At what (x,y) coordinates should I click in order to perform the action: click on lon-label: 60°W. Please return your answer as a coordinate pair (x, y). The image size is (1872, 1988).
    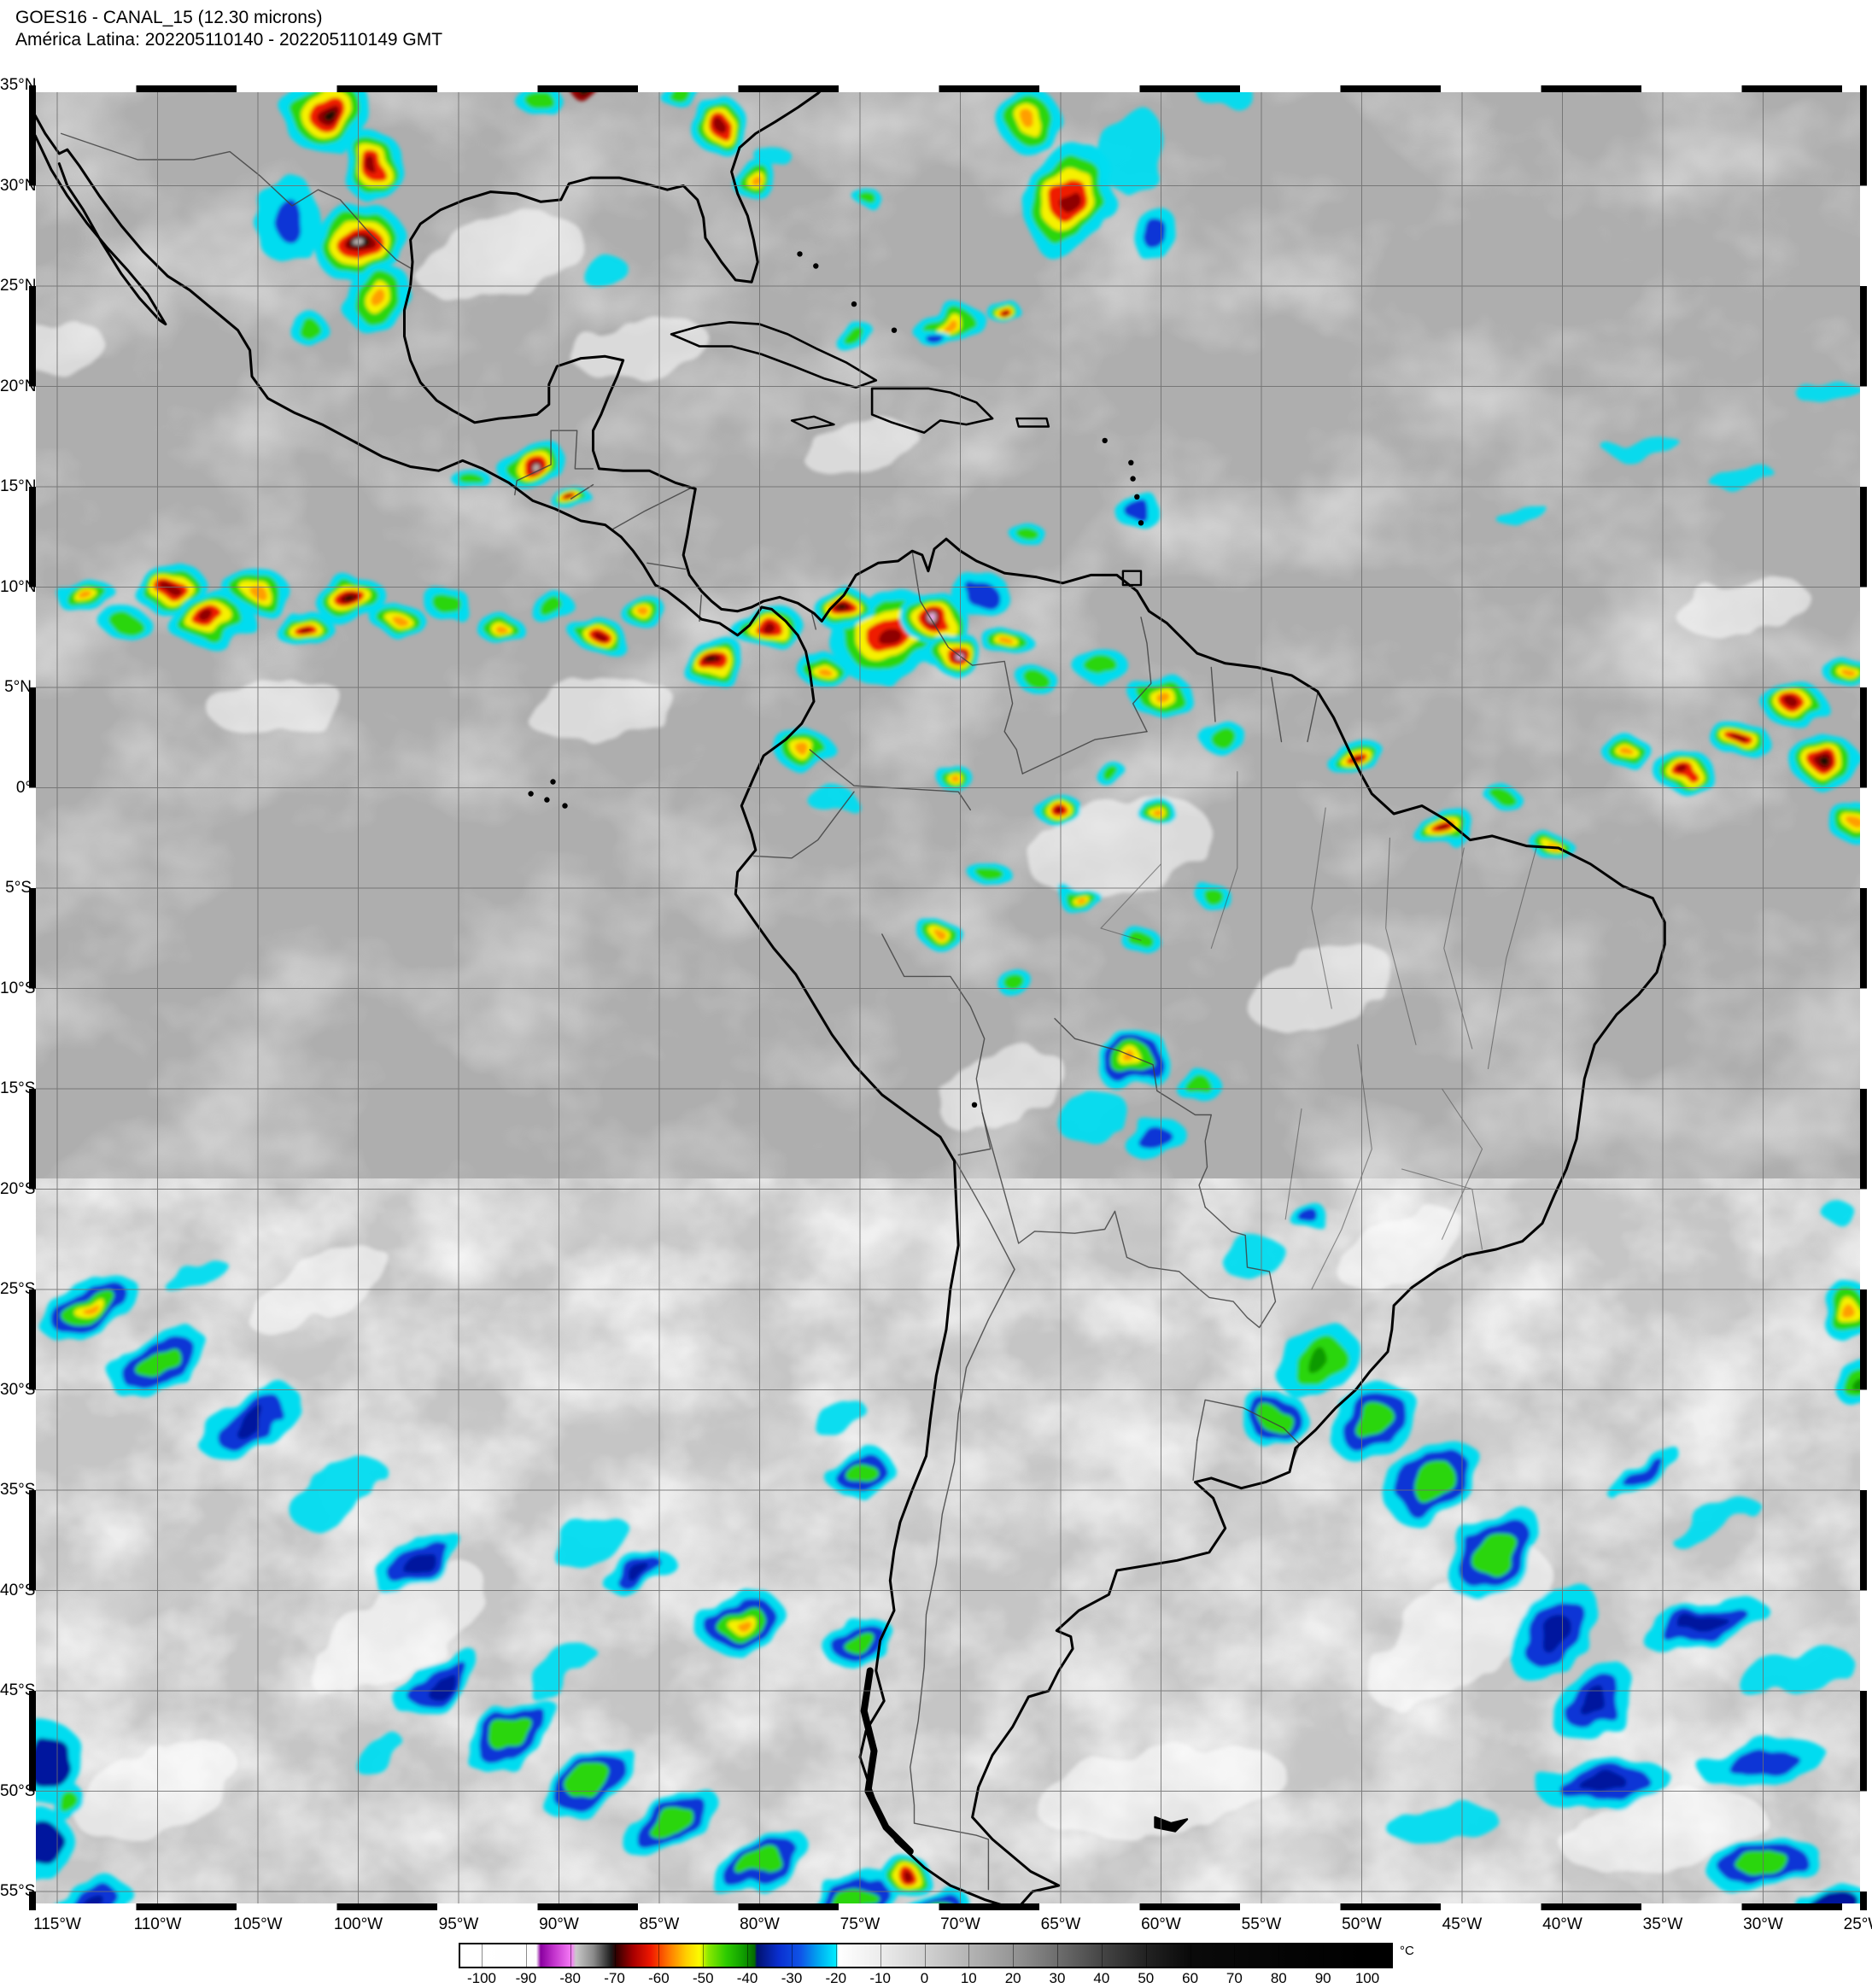
    Looking at the image, I should click on (1161, 1924).